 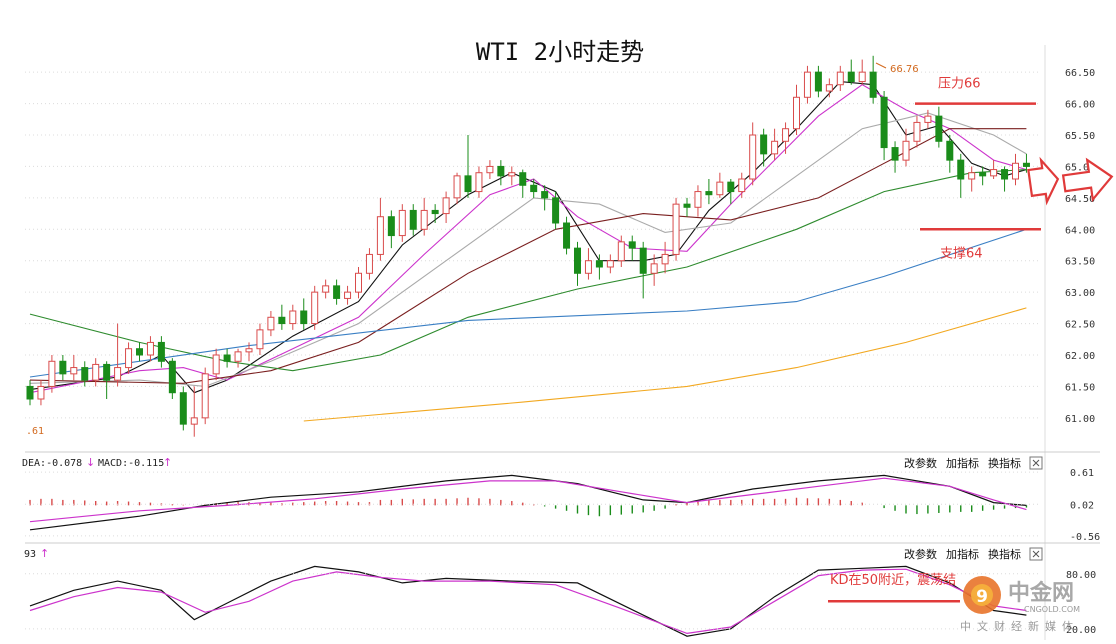 I want to click on macd-tick-label: -0.56, so click(x=1085, y=537).